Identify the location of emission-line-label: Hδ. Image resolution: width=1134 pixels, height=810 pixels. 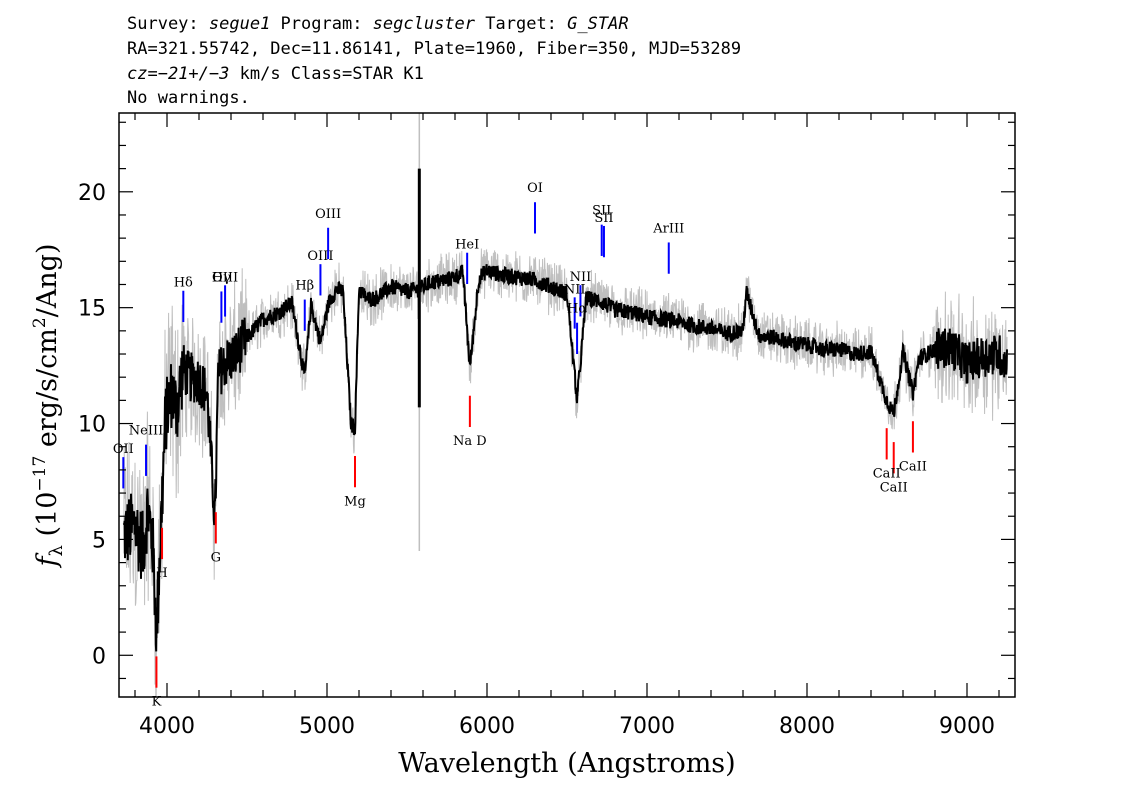
(183, 283).